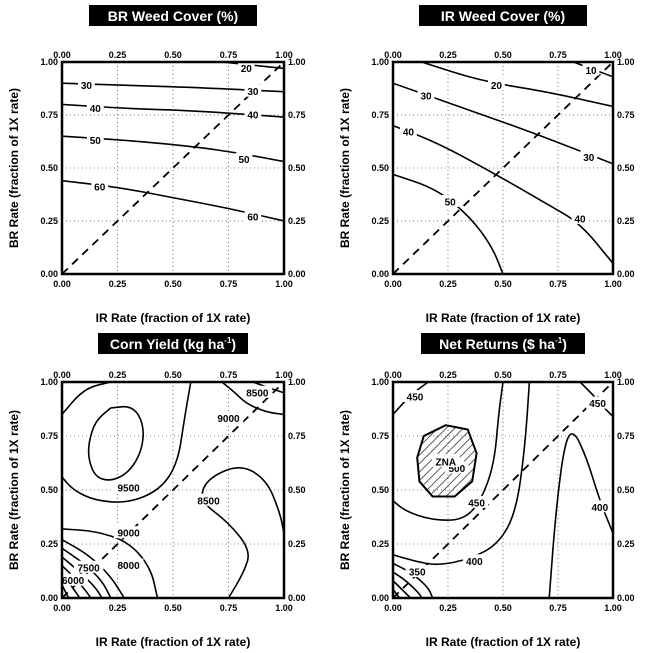 The width and height of the screenshot is (653, 653). What do you see at coordinates (503, 344) in the screenshot?
I see `chart-title: Net Returns ($ ha-1)` at bounding box center [503, 344].